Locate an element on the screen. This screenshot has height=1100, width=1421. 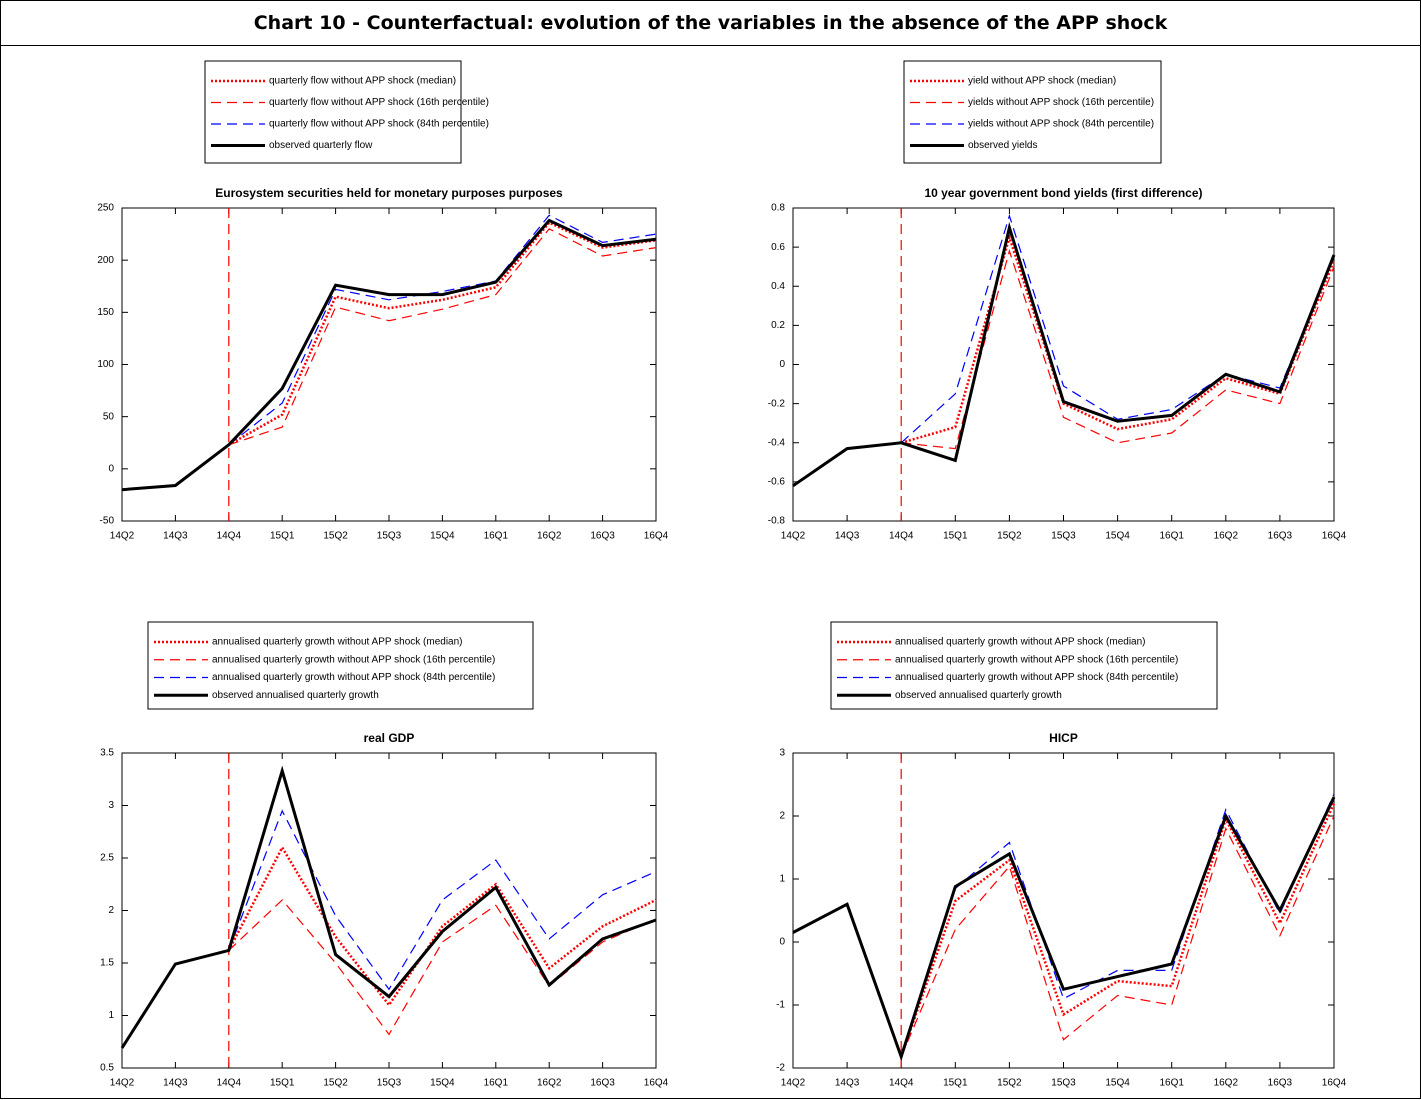
y-tick-label: 1.5 is located at coordinates (107, 963).